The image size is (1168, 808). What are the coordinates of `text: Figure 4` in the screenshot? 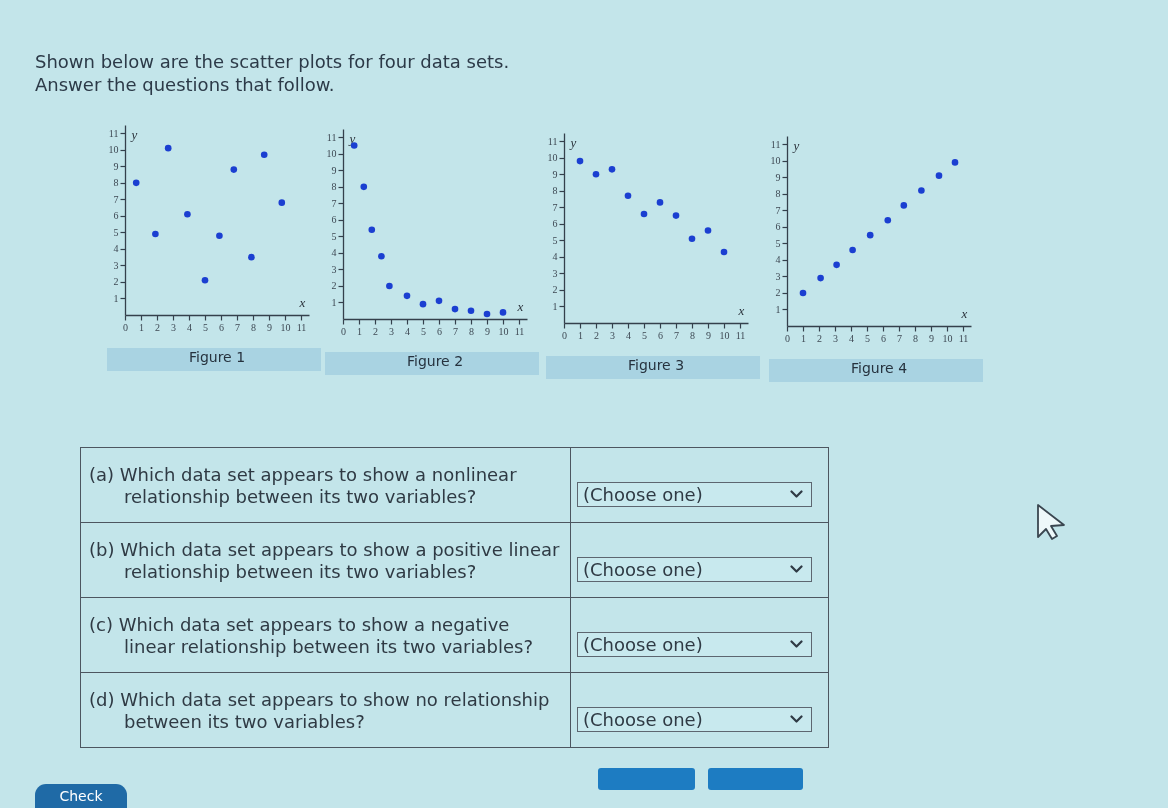 It's located at (879, 368).